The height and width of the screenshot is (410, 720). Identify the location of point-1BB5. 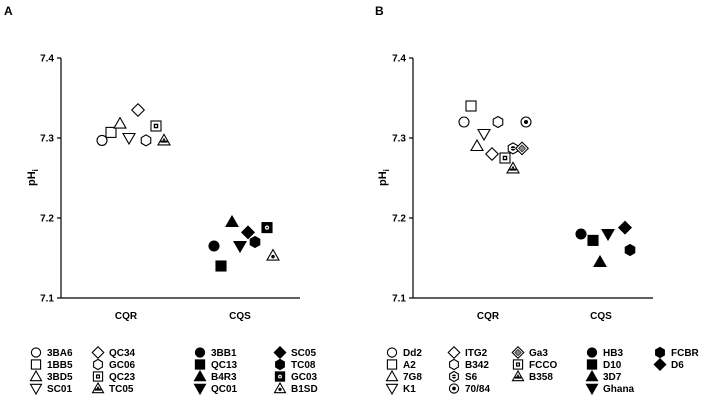
(111, 132).